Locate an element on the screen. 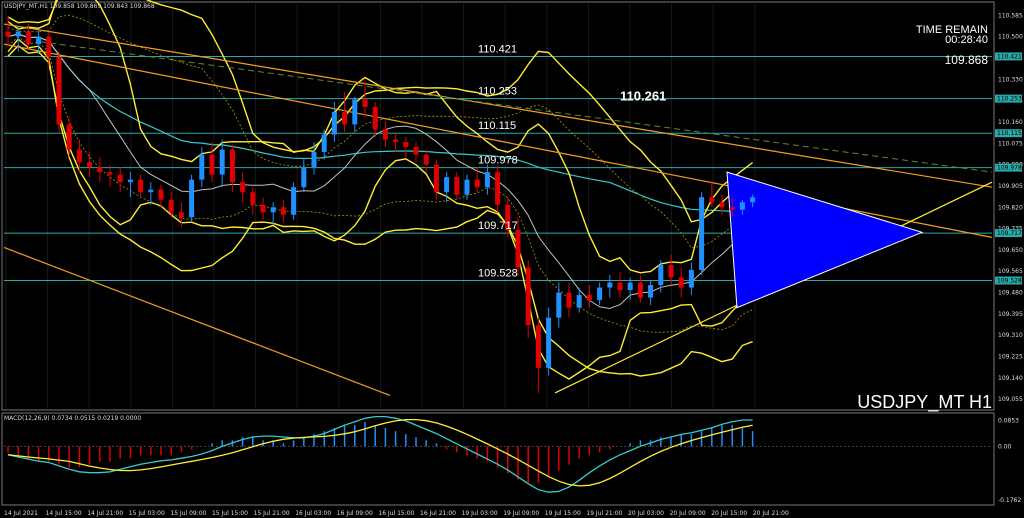 The image size is (1024, 518). price-tick: 110.160 is located at coordinates (1010, 122).